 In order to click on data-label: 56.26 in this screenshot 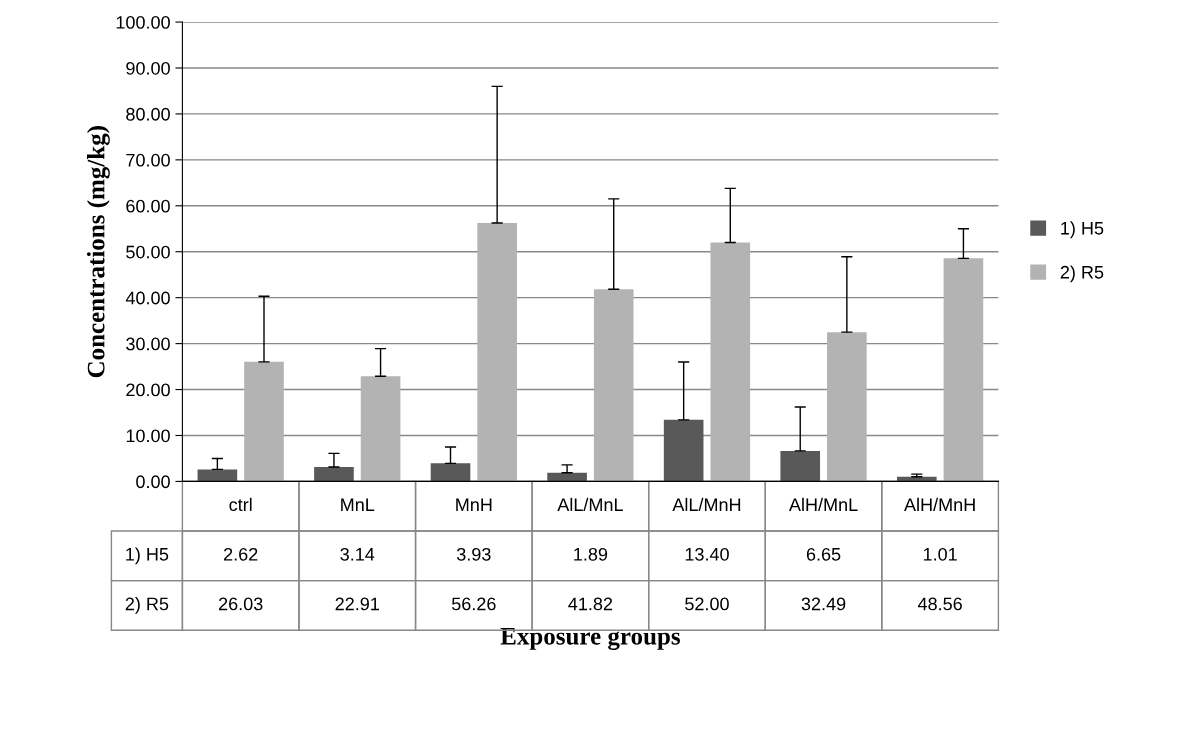, I will do `click(473, 604)`.